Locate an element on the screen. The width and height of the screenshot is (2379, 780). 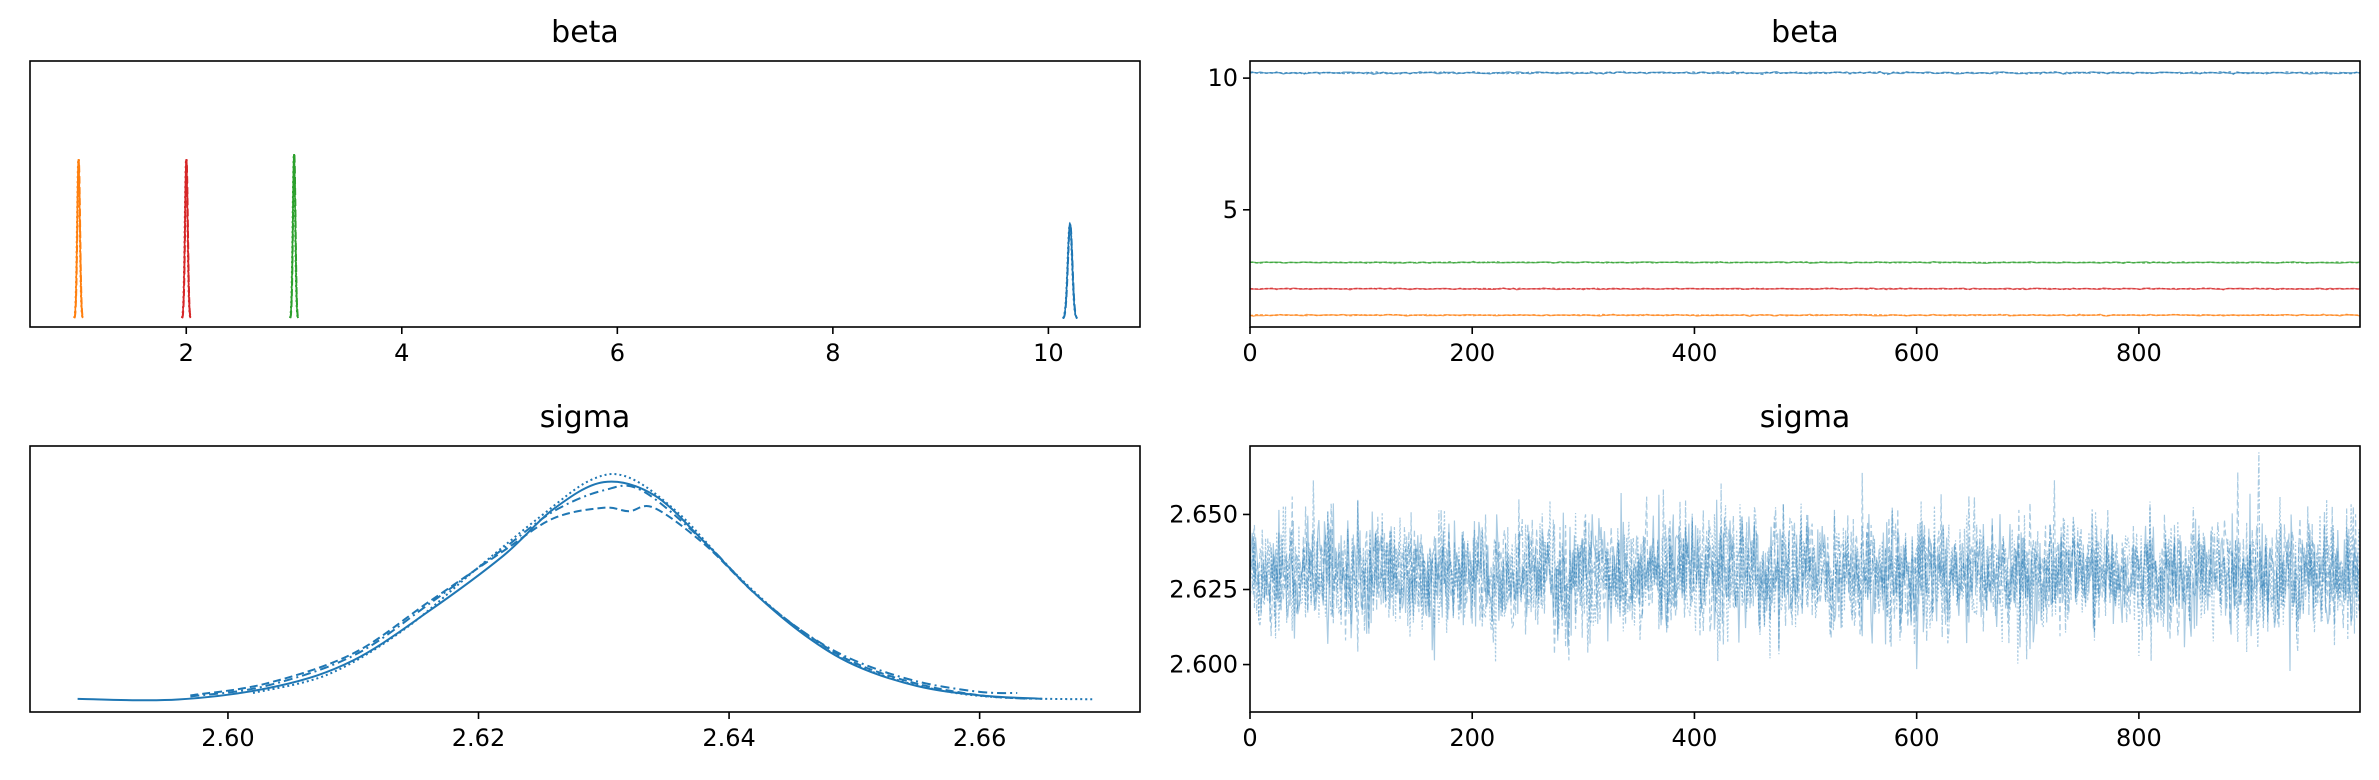
x-tick-label: 2.62 is located at coordinates (478, 738).